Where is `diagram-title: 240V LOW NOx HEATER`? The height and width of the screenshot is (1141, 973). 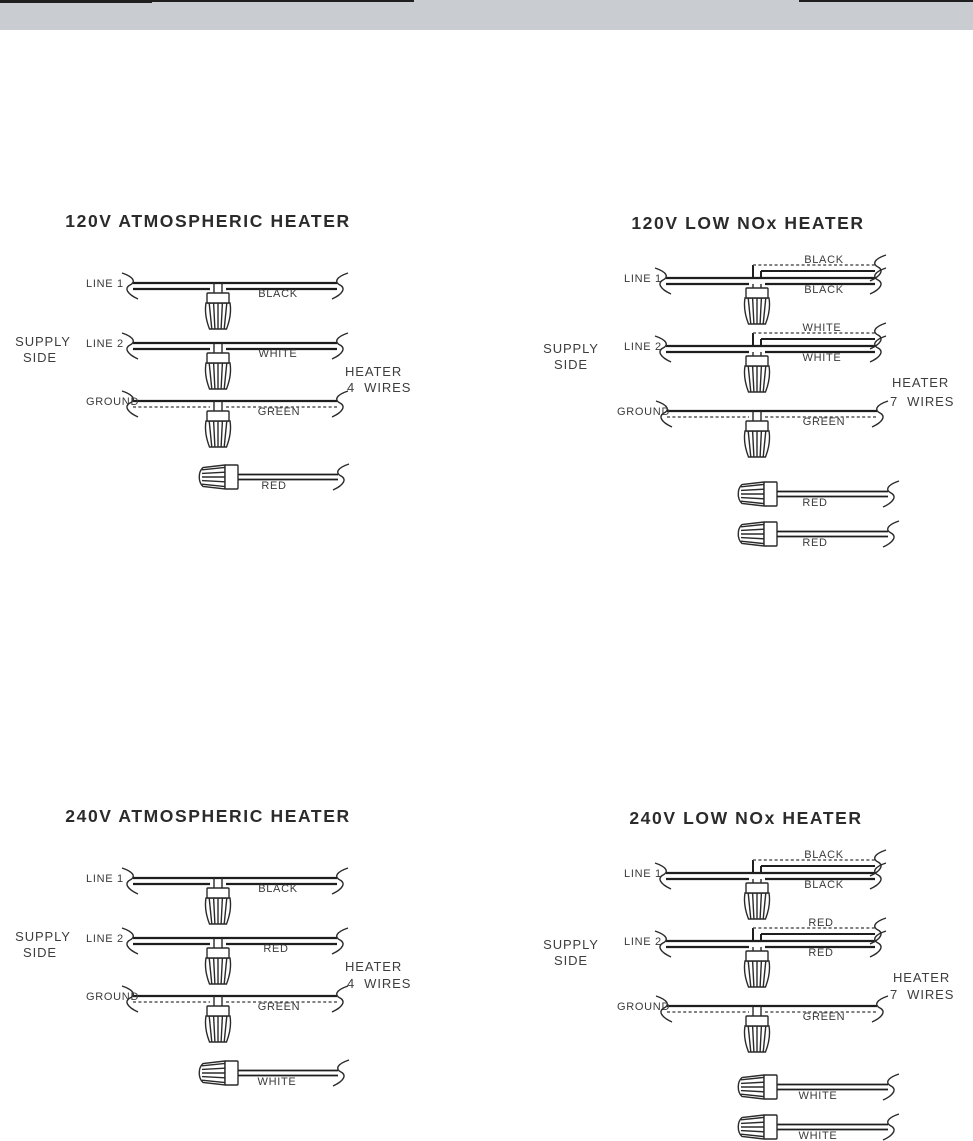 diagram-title: 240V LOW NOx HEATER is located at coordinates (745, 818).